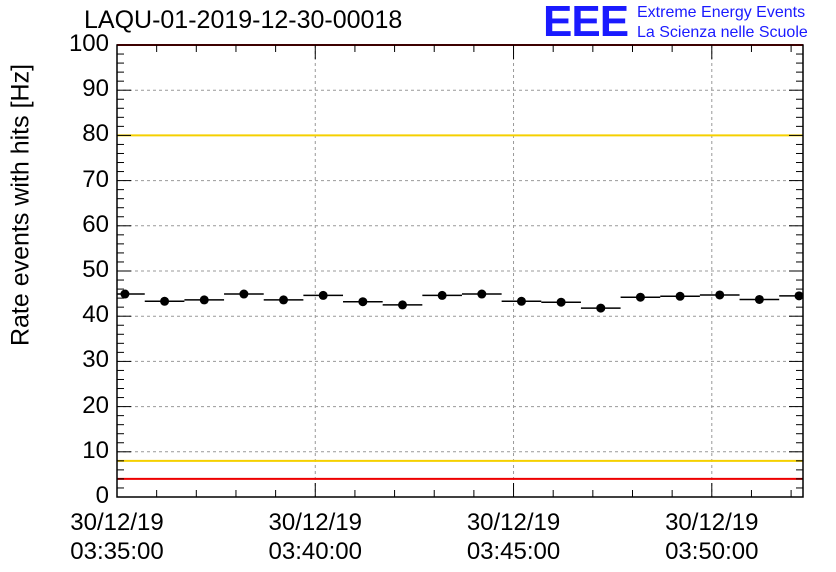 The height and width of the screenshot is (572, 836). Describe the element at coordinates (95, 315) in the screenshot. I see `y-tick-label-40: 40` at that location.